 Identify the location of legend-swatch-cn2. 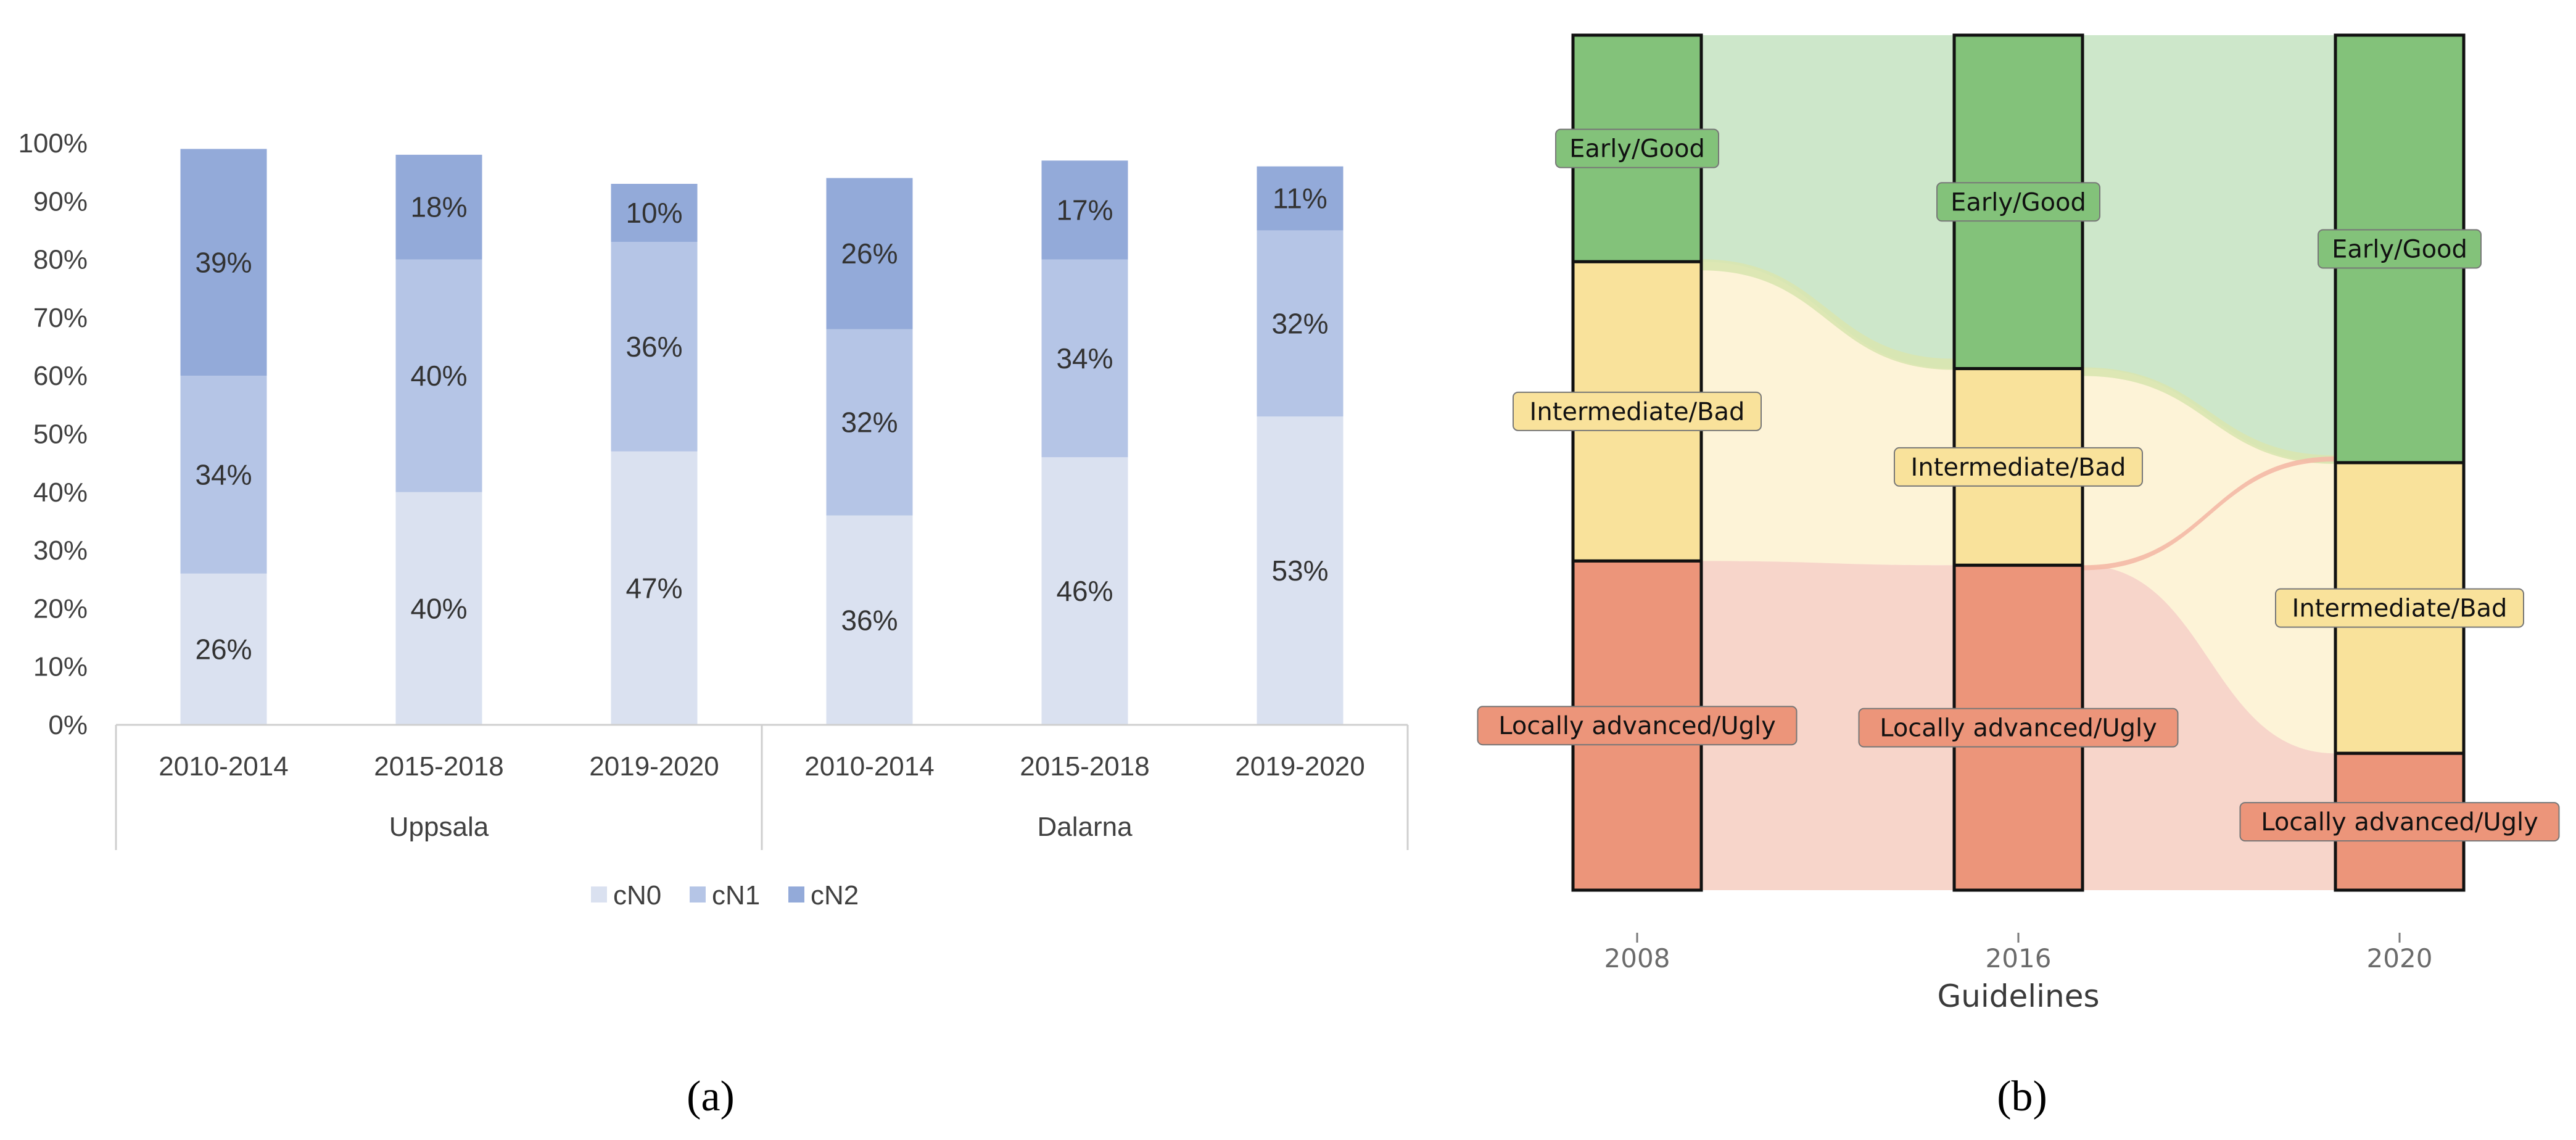
(796, 894).